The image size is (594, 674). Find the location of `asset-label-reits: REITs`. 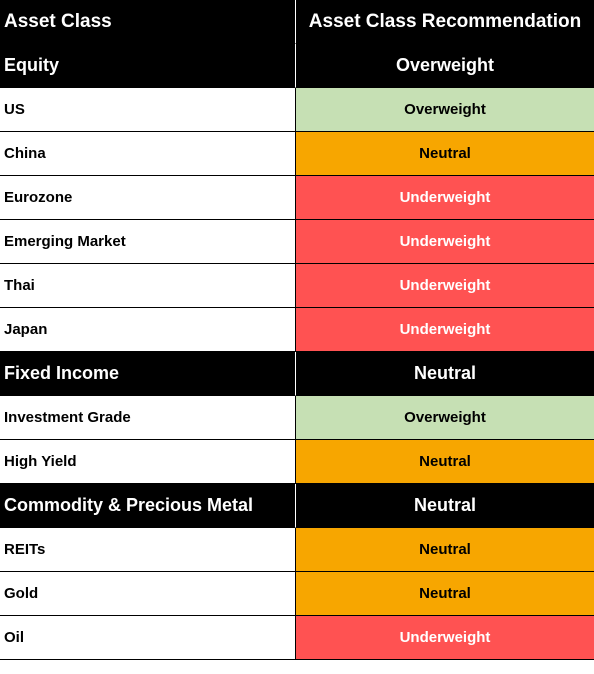

asset-label-reits: REITs is located at coordinates (148, 550).